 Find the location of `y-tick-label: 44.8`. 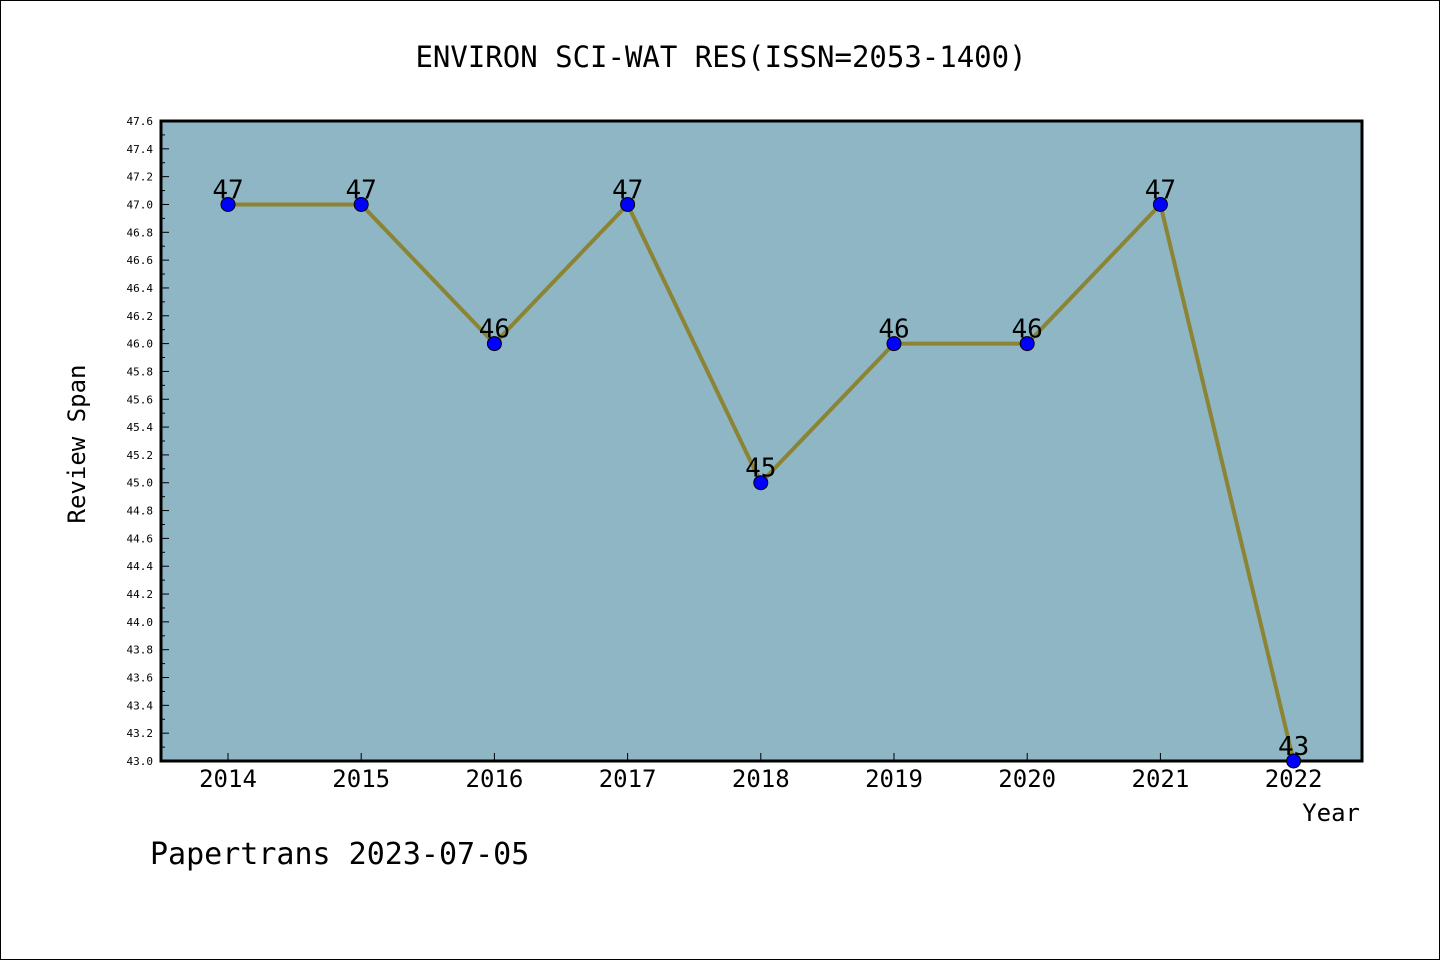

y-tick-label: 44.8 is located at coordinates (140, 511).